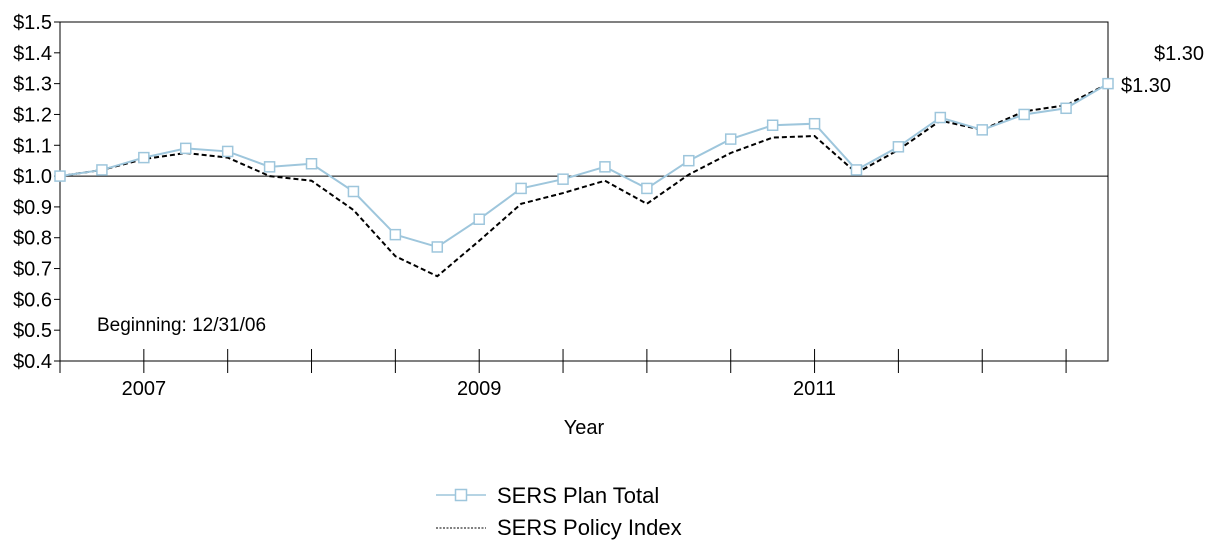 The height and width of the screenshot is (546, 1209). What do you see at coordinates (32, 208) in the screenshot?
I see `y-tick-label: $0.9` at bounding box center [32, 208].